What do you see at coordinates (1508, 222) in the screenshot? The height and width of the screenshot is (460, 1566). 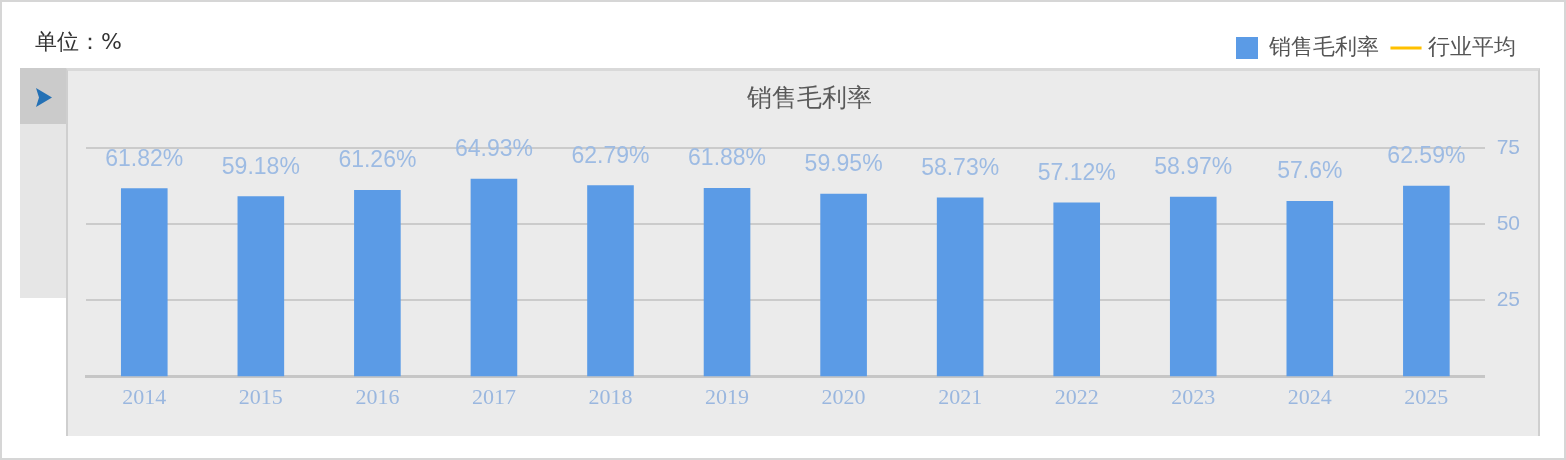 I see `y-tick-label: 50` at bounding box center [1508, 222].